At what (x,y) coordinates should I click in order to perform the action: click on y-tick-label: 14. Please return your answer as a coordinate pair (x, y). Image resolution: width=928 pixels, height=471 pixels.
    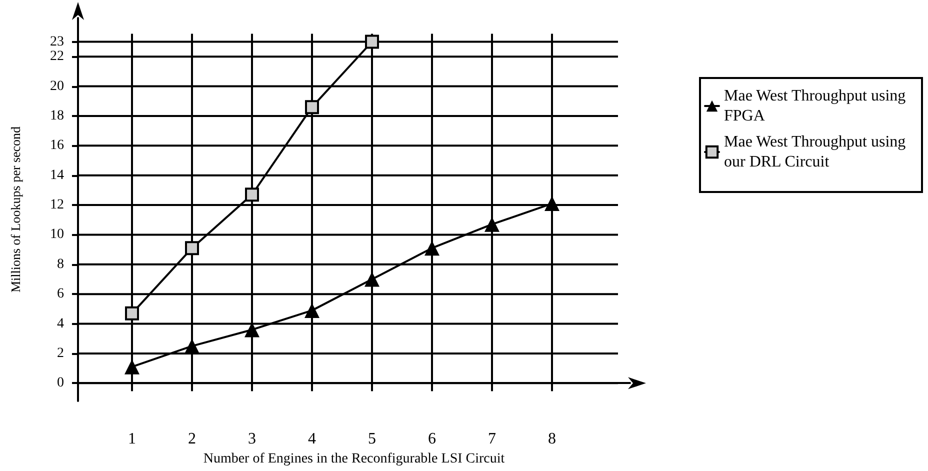
    Looking at the image, I should click on (57, 175).